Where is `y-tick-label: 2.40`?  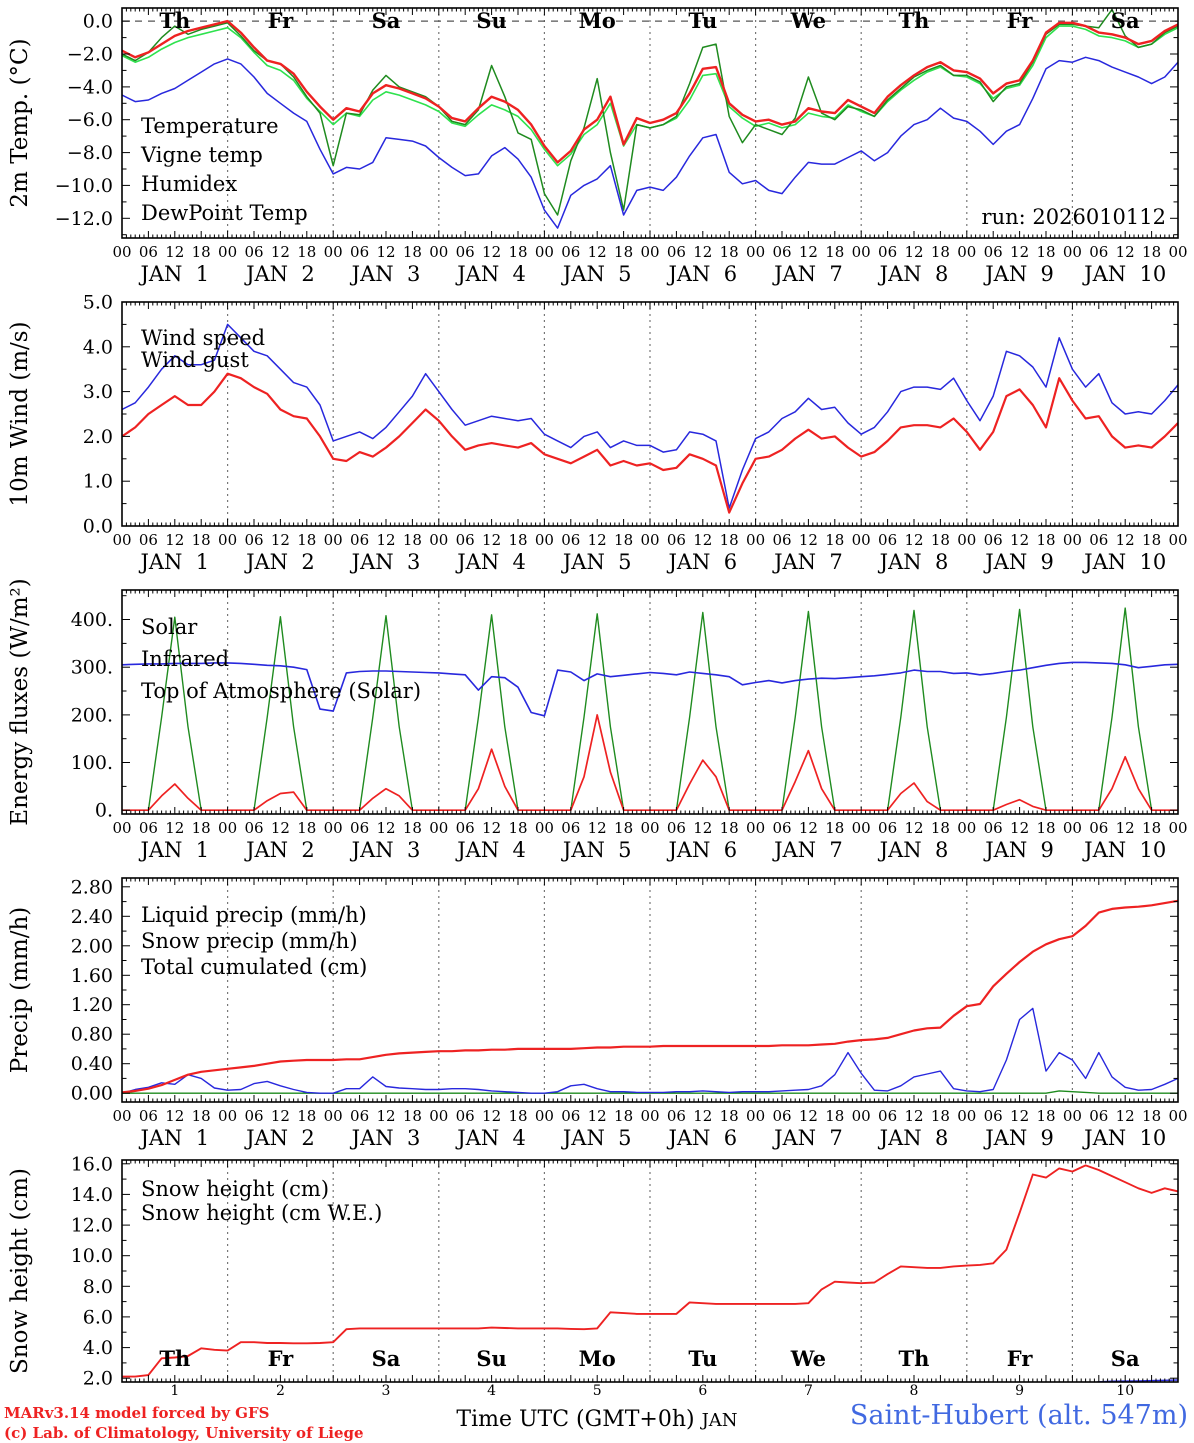 y-tick-label: 2.40 is located at coordinates (92, 917).